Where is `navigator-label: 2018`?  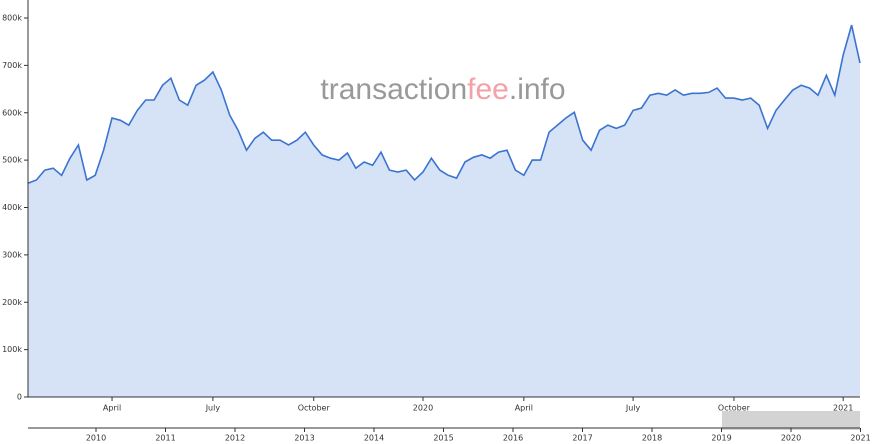 navigator-label: 2018 is located at coordinates (652, 438).